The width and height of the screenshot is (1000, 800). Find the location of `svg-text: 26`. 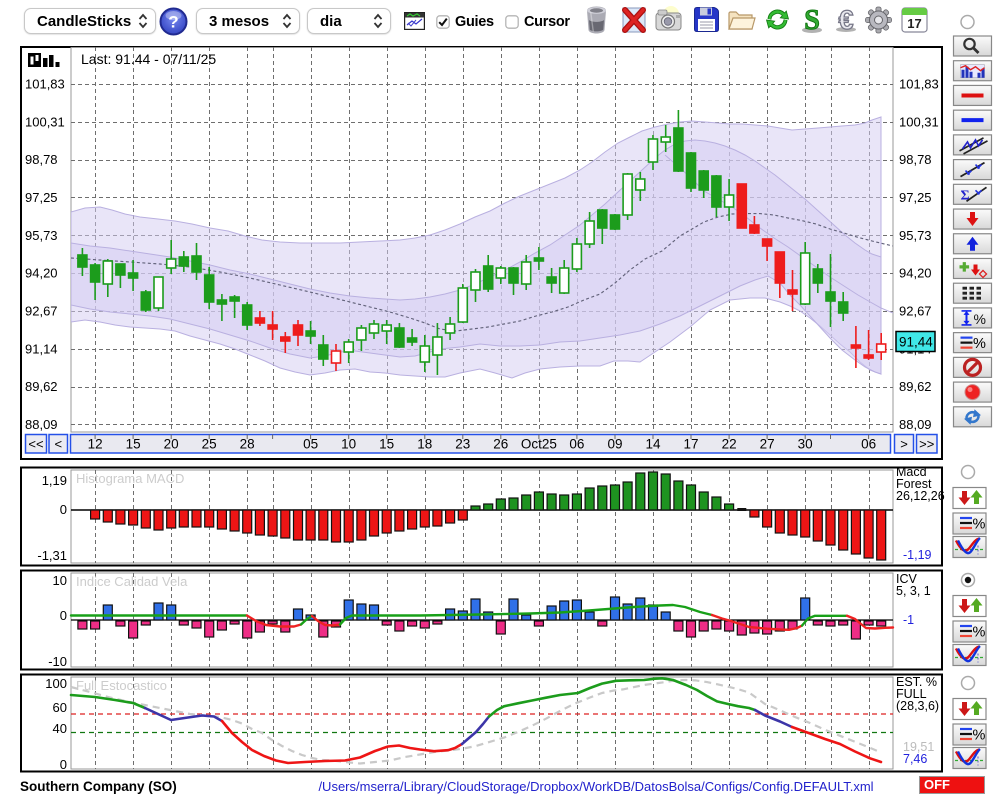

svg-text: 26 is located at coordinates (500, 444).